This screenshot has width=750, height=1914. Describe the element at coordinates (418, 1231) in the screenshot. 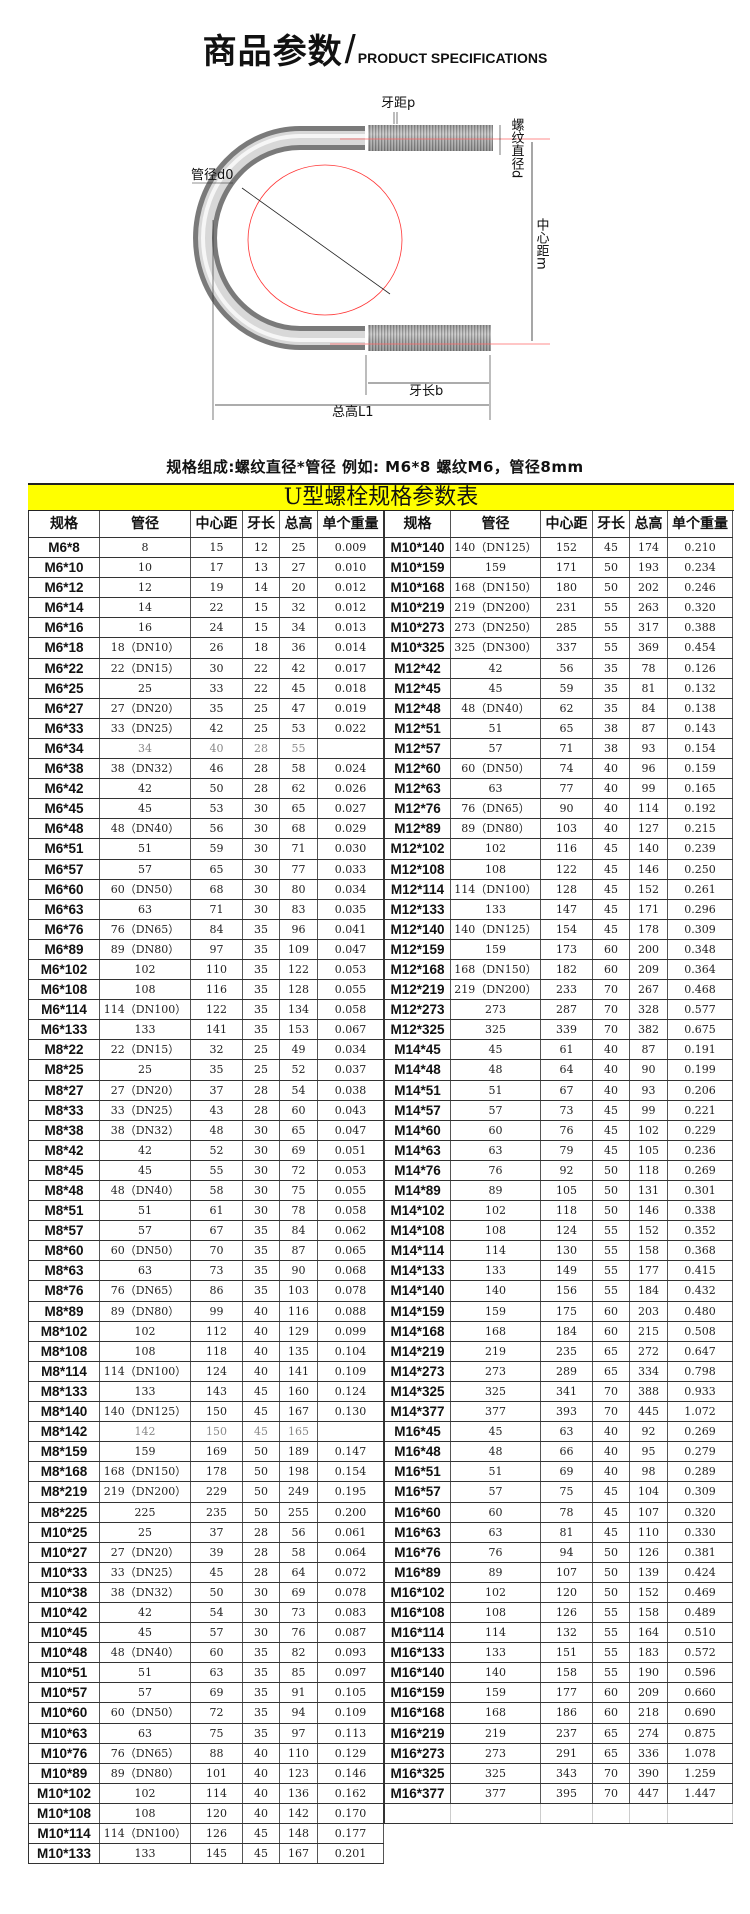

I see `cell-spec: M14*108` at that location.